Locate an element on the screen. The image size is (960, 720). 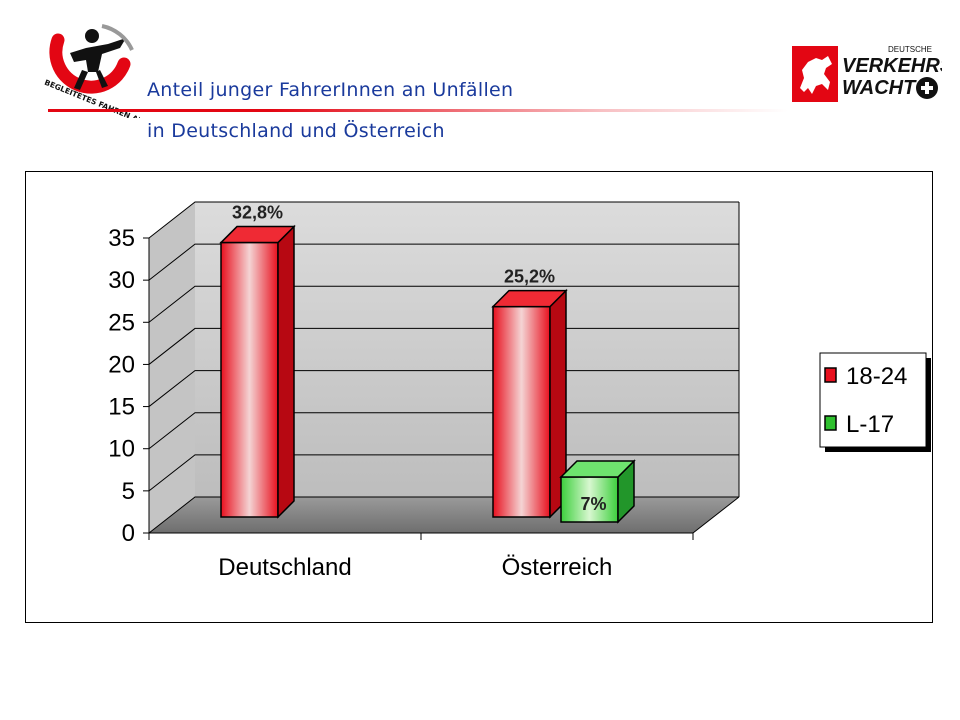
page-title-line-2: in Deutschland und Österreich is located at coordinates (296, 131).